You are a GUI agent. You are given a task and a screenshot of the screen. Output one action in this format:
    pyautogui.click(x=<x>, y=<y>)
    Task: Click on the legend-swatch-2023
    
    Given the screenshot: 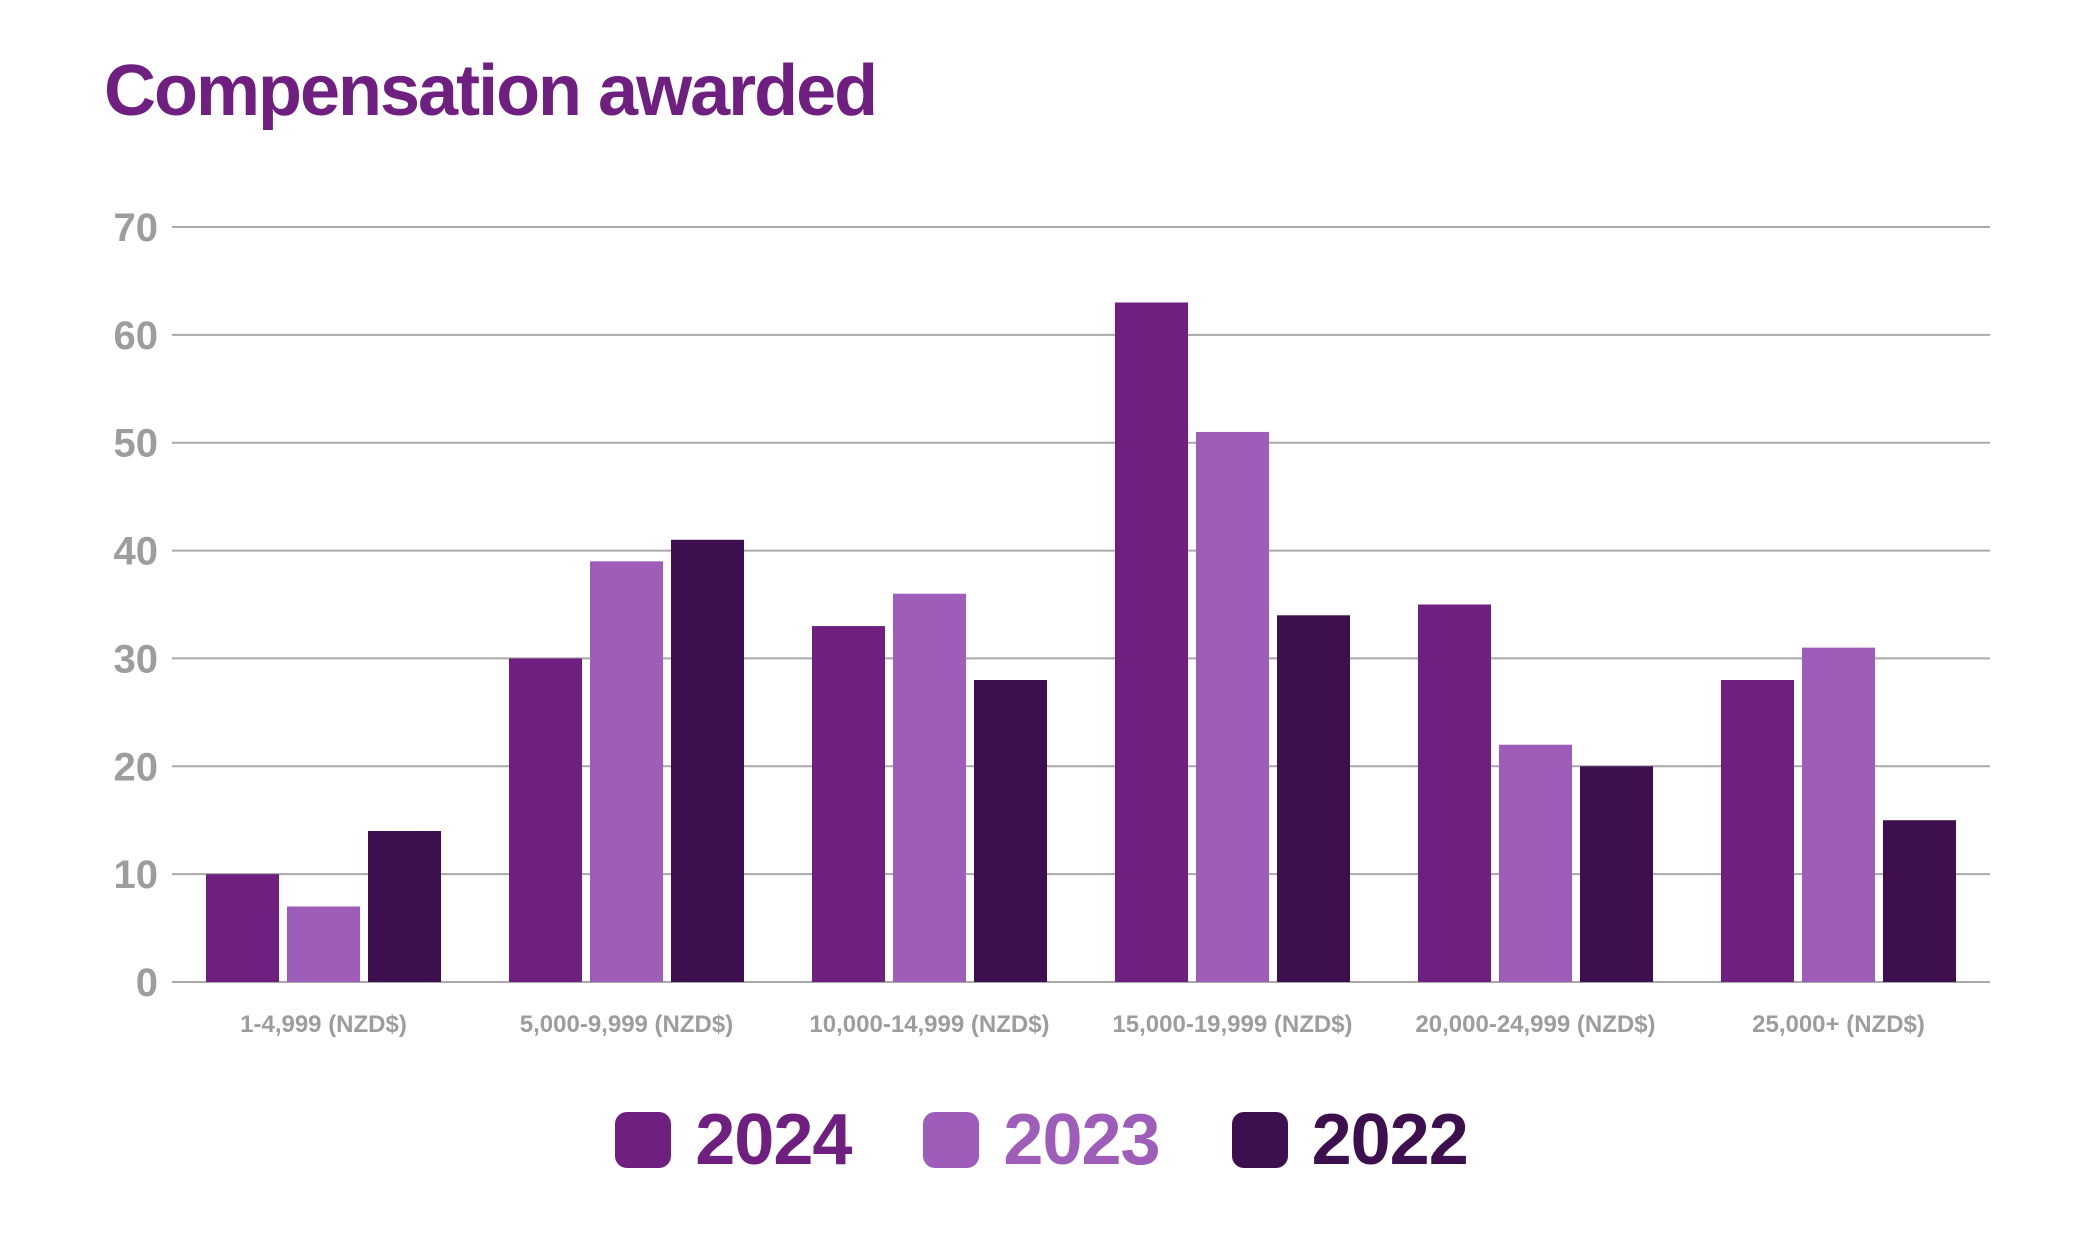 What is the action you would take?
    pyautogui.click(x=951, y=1140)
    